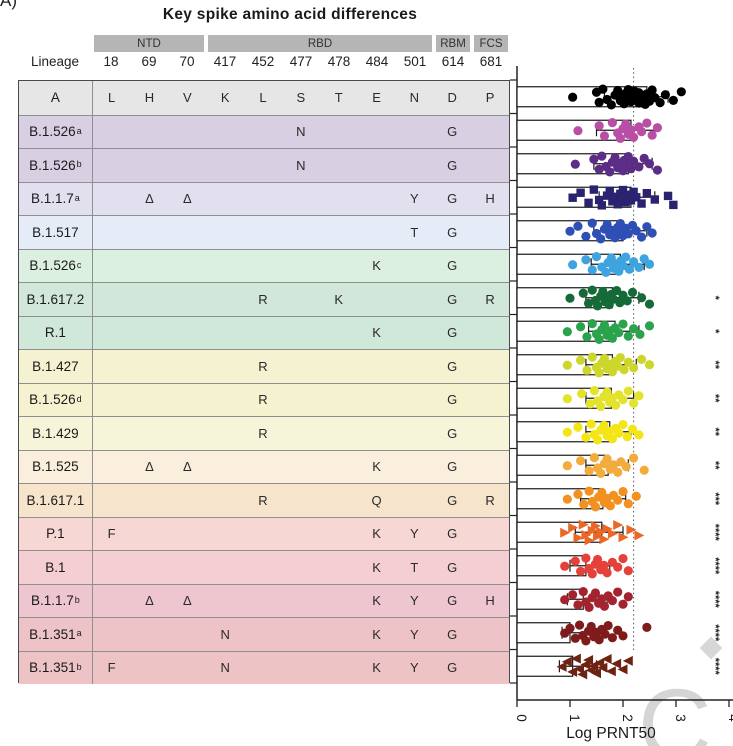 Image resolution: width=733 pixels, height=746 pixels. Describe the element at coordinates (414, 634) in the screenshot. I see `aa-cell-501: Y` at that location.